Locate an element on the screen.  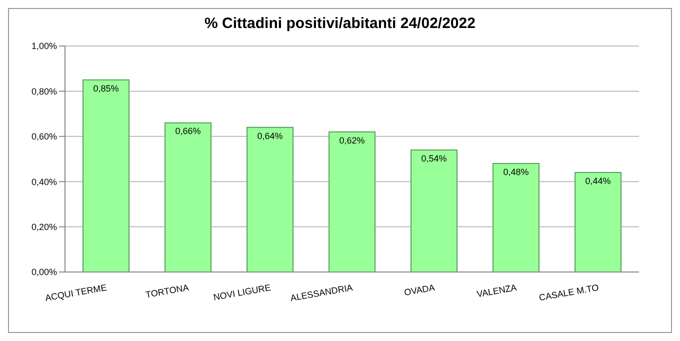
y-tick-label: 1,00% is located at coordinates (44, 46).